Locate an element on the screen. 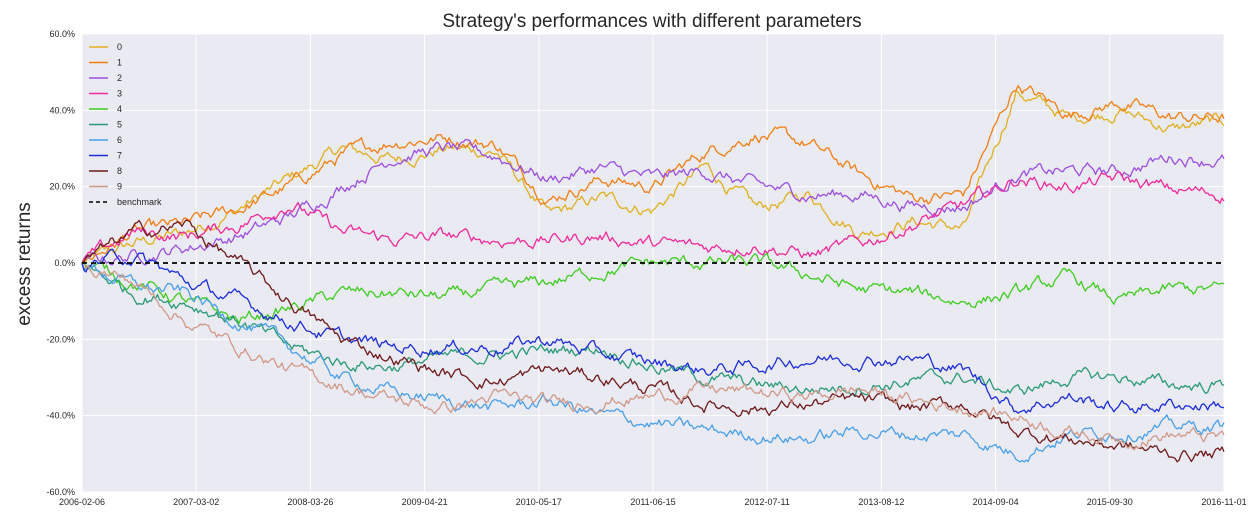  legend-label-8: 8 is located at coordinates (119, 171).